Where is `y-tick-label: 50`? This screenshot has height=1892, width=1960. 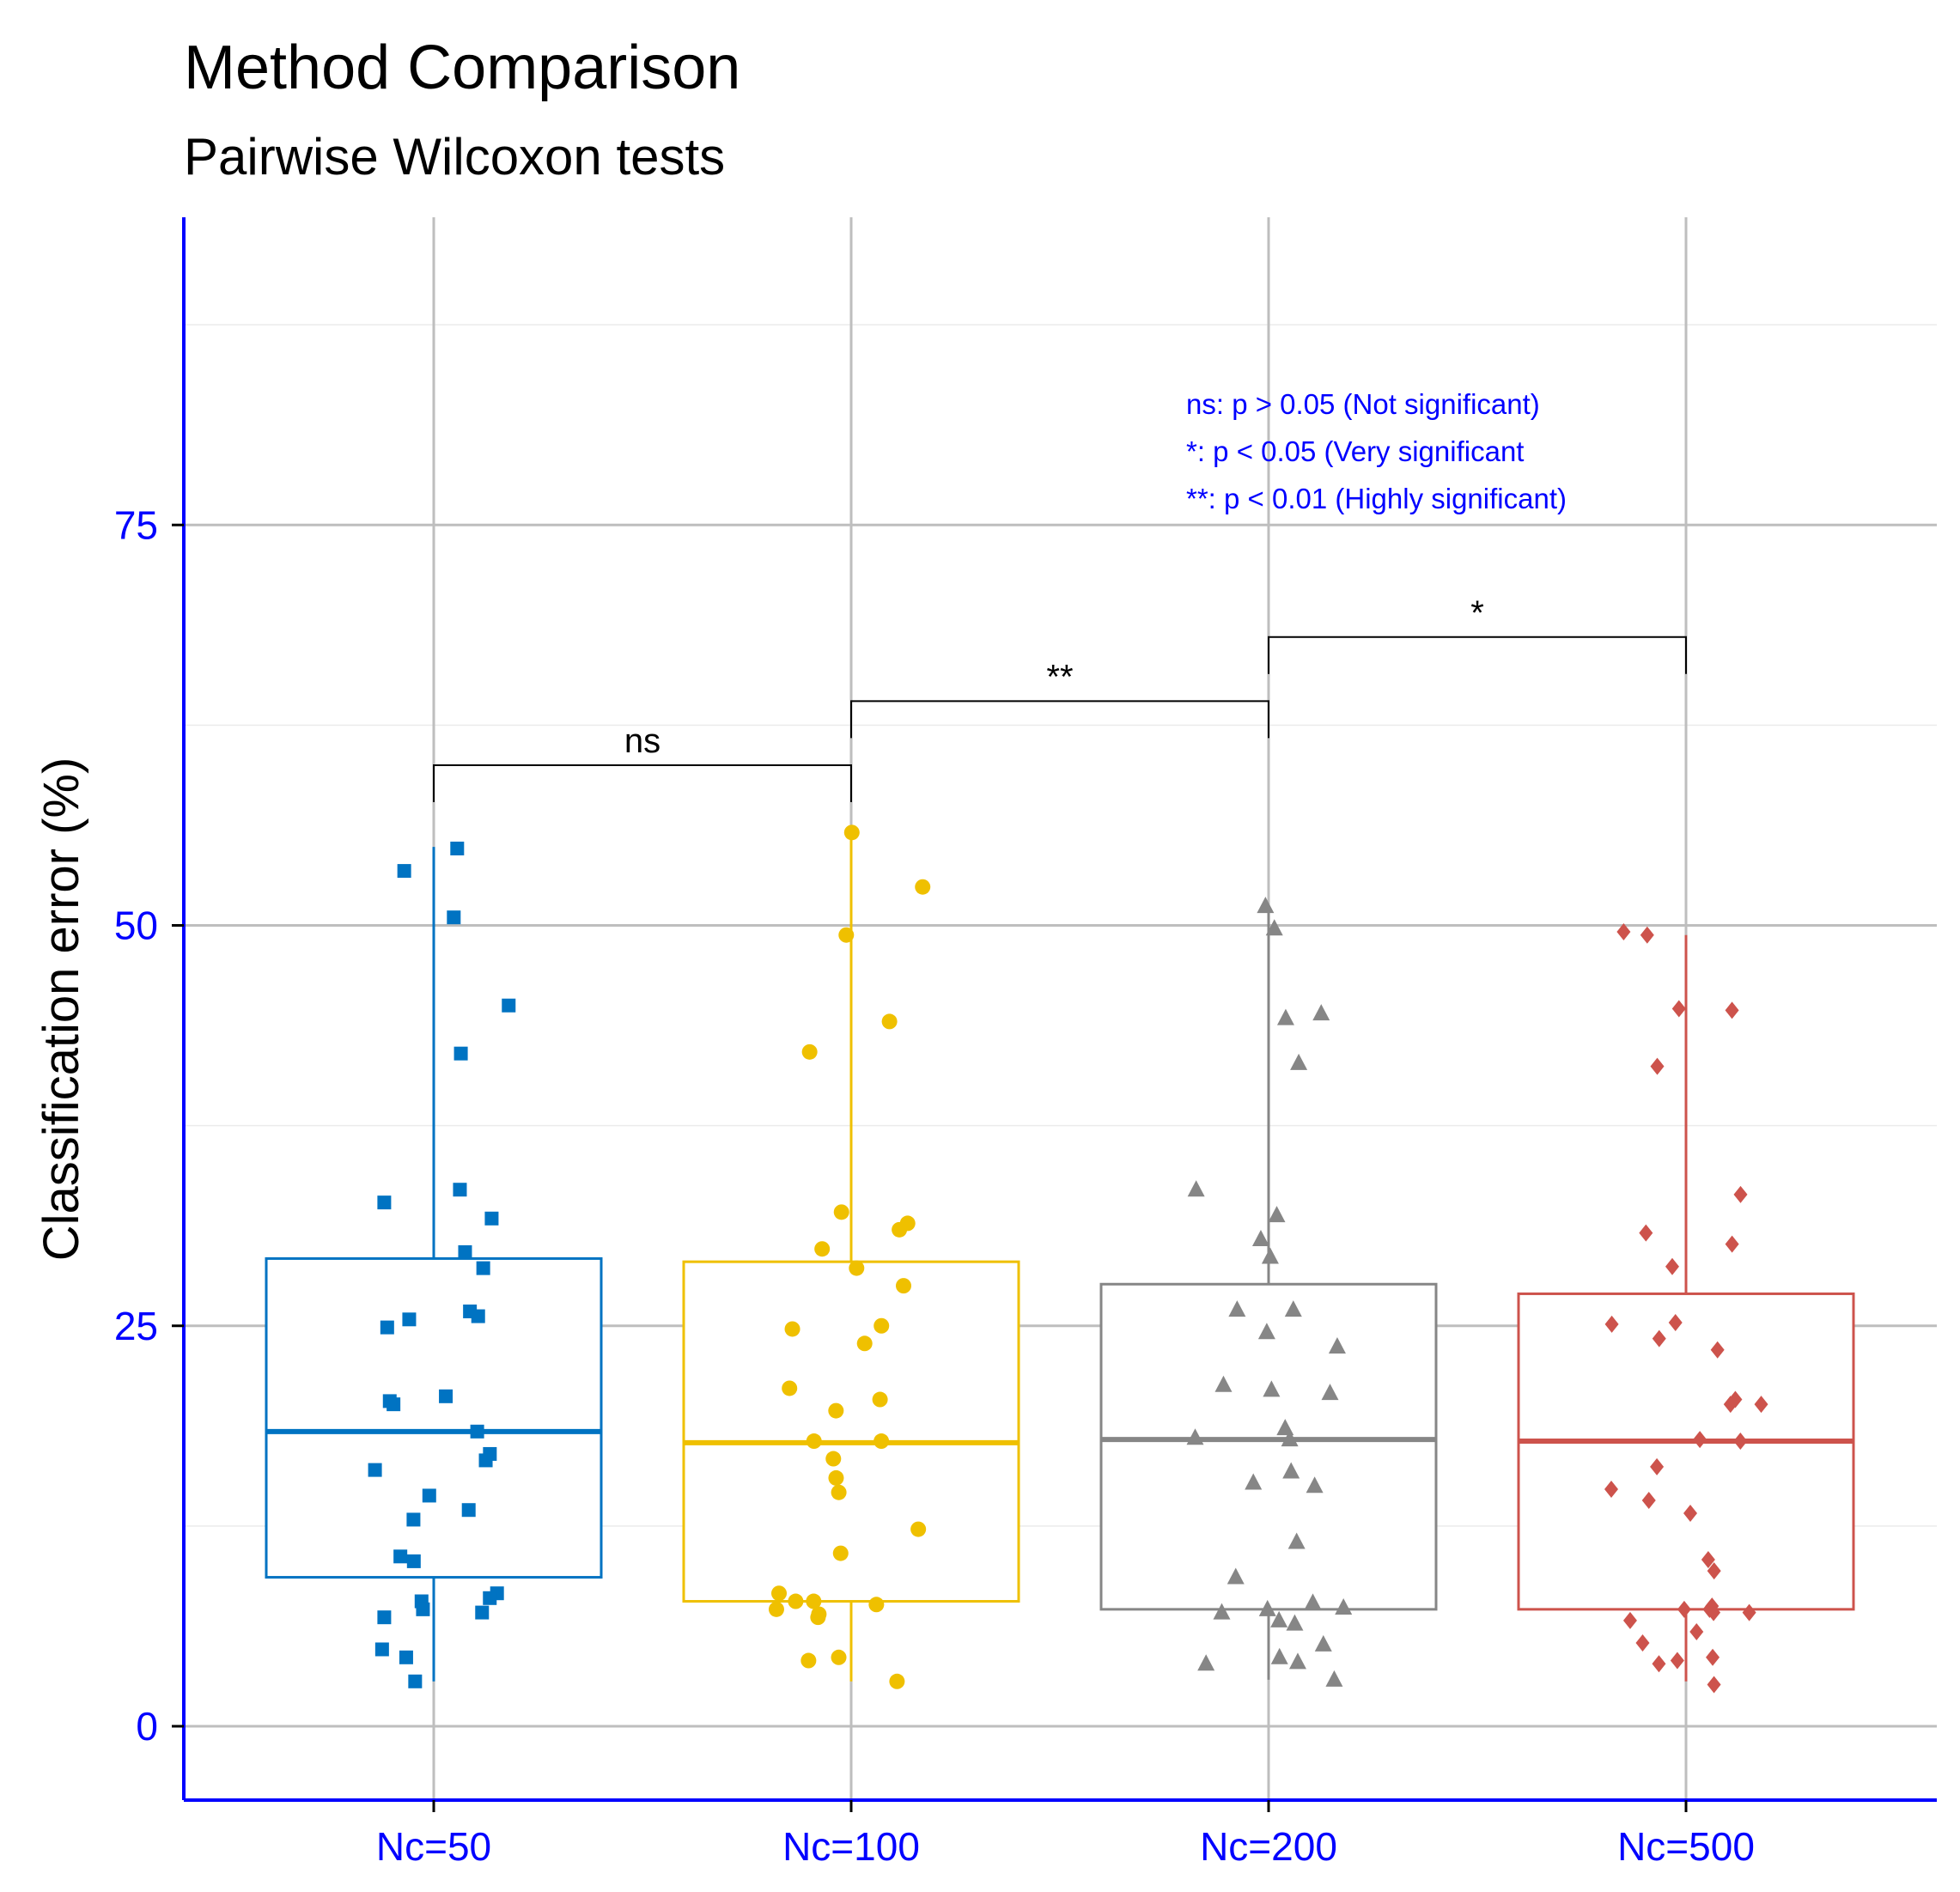
y-tick-label: 50 is located at coordinates (136, 925).